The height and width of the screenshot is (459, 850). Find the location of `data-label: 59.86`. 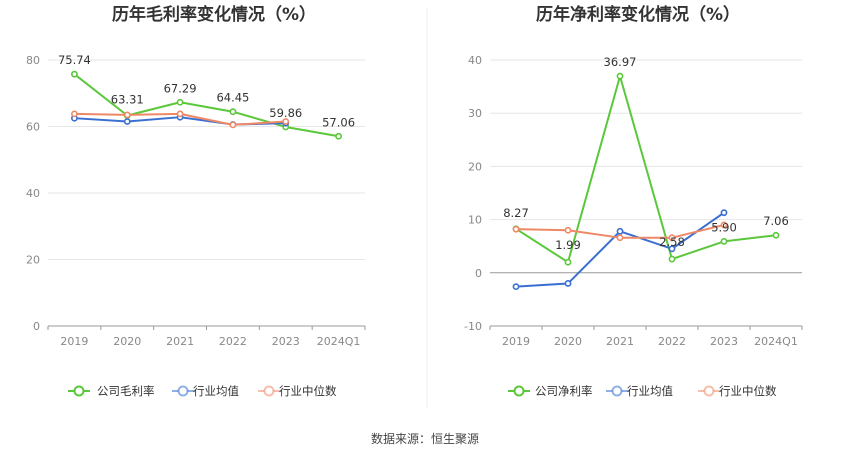

data-label: 59.86 is located at coordinates (285, 113).